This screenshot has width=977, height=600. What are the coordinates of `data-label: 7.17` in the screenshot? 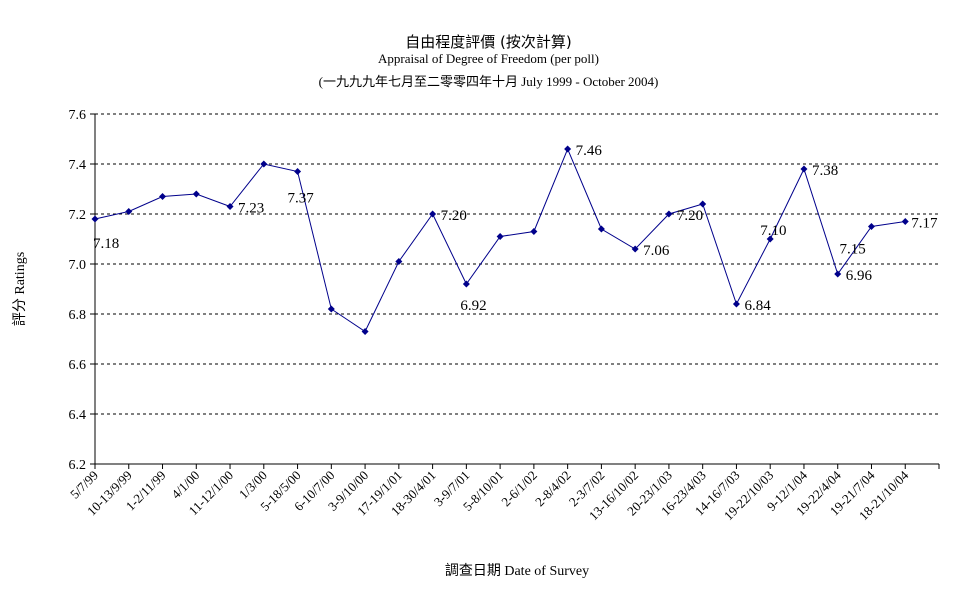 It's located at (924, 224).